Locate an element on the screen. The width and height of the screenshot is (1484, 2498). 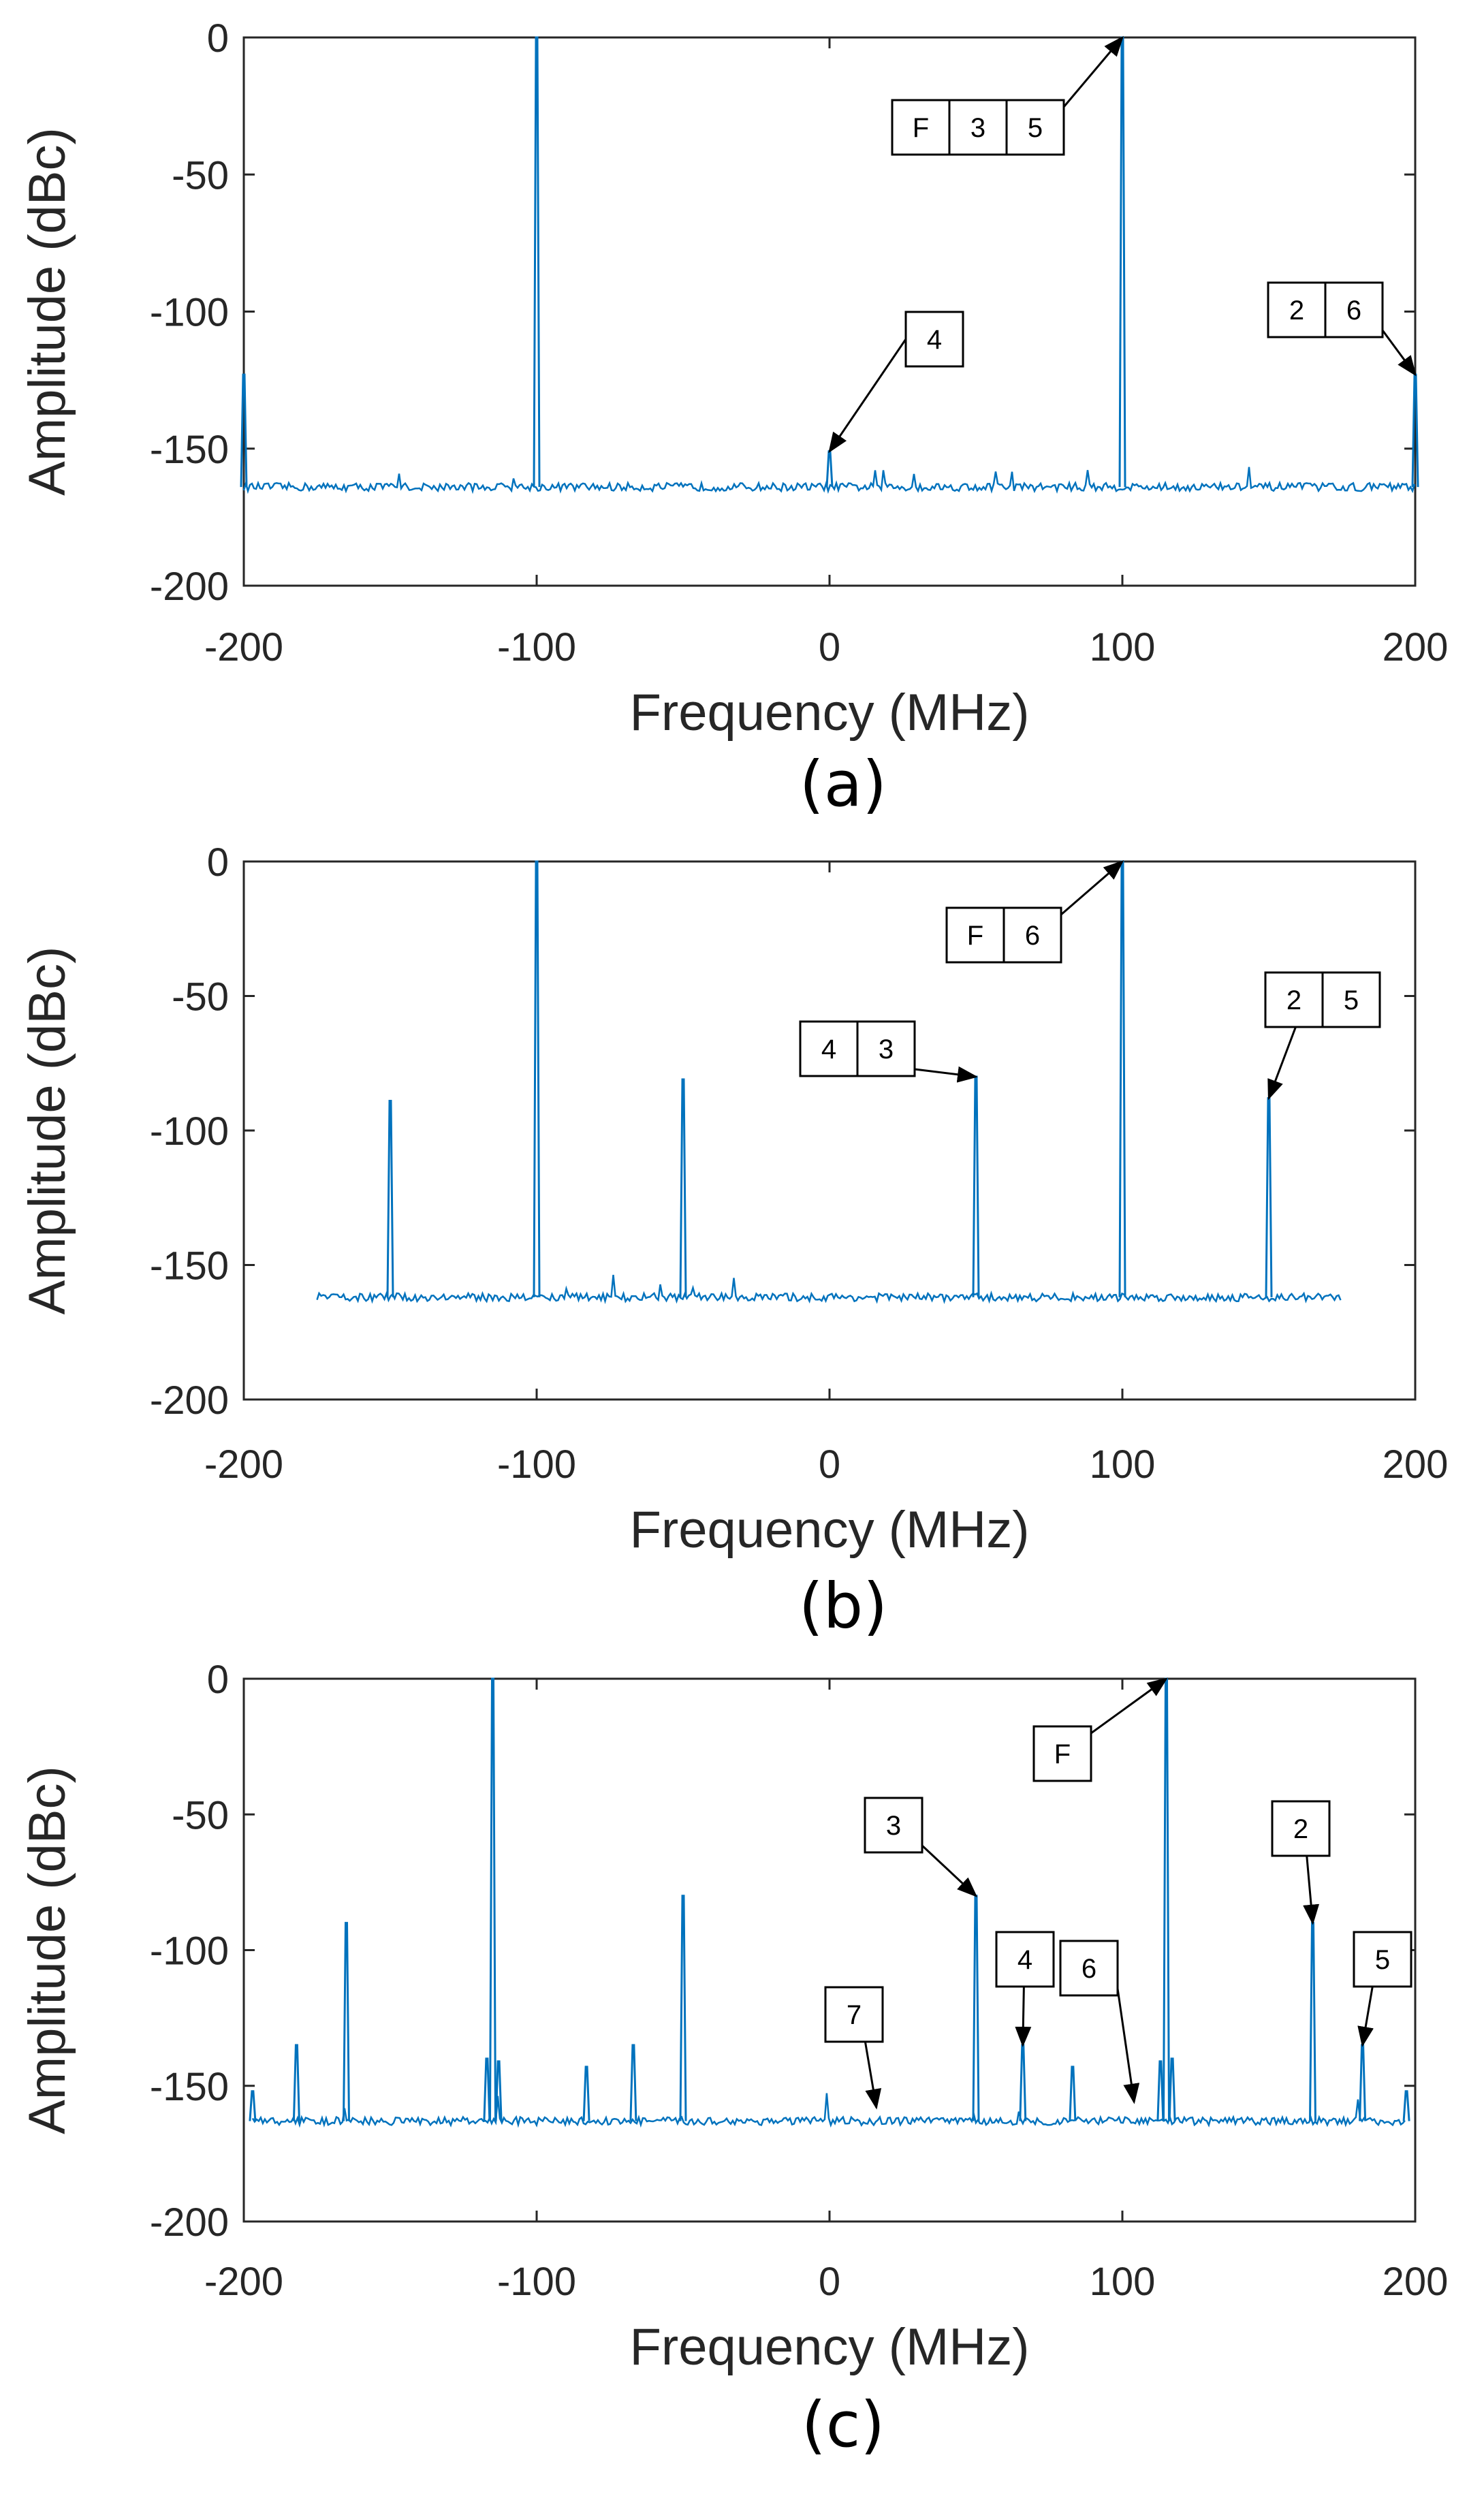
annotation-callout: 2 is located at coordinates (1301, 1862).